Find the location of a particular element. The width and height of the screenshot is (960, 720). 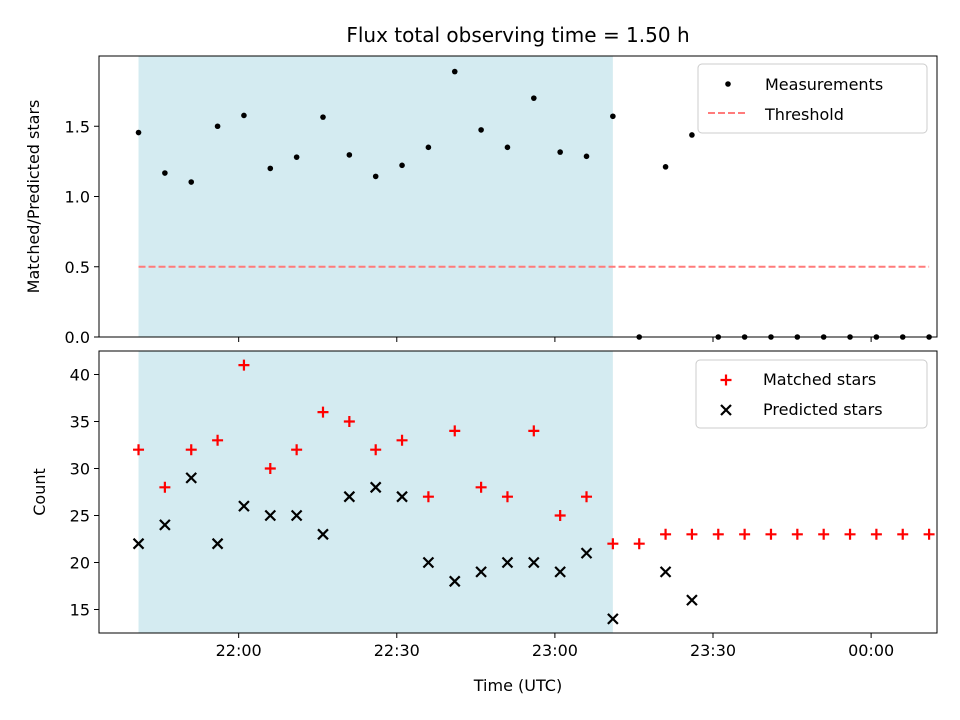

bottom-legend: Matched stars Predicted stars is located at coordinates (811, 394).